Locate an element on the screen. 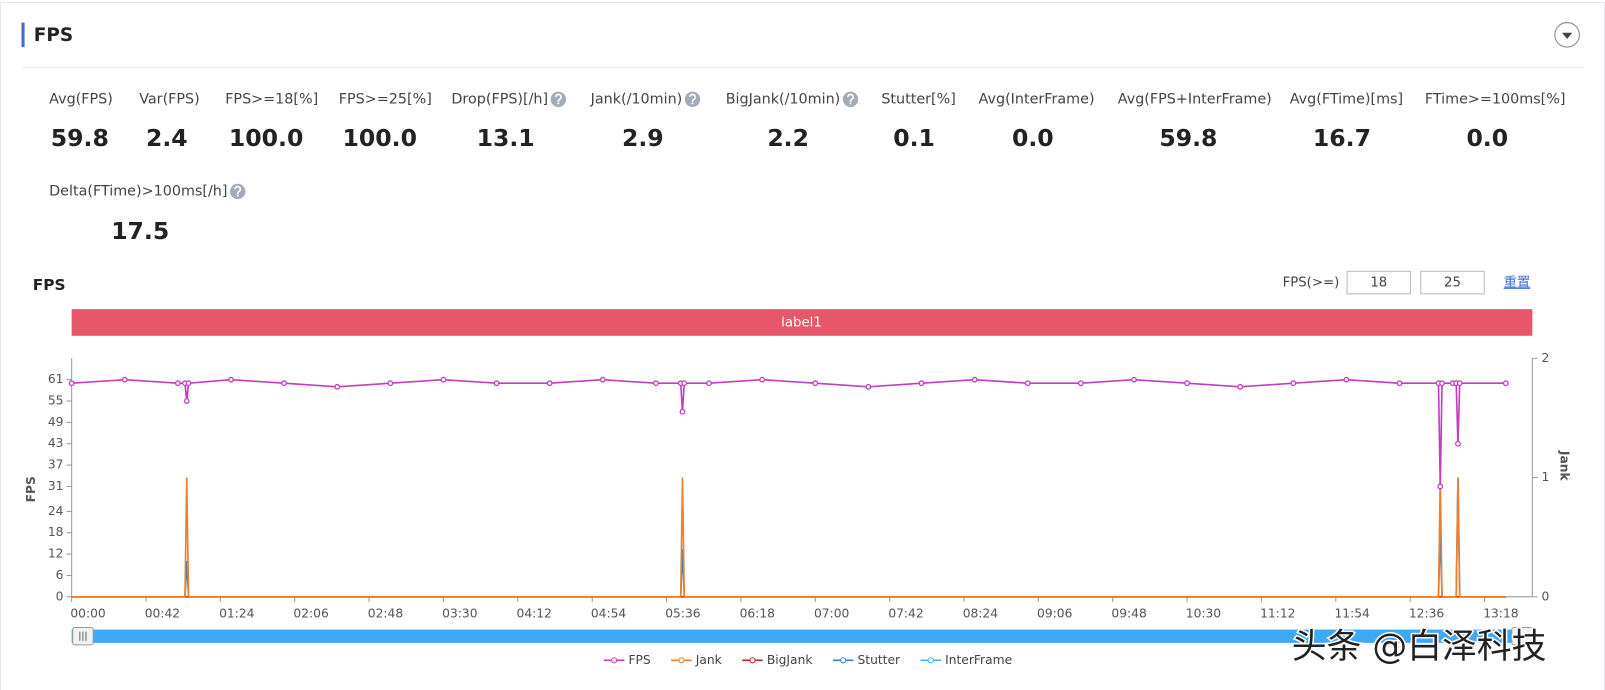 Image resolution: width=1605 pixels, height=690 pixels. metric-label: Drop(FPS)[/h] is located at coordinates (499, 99).